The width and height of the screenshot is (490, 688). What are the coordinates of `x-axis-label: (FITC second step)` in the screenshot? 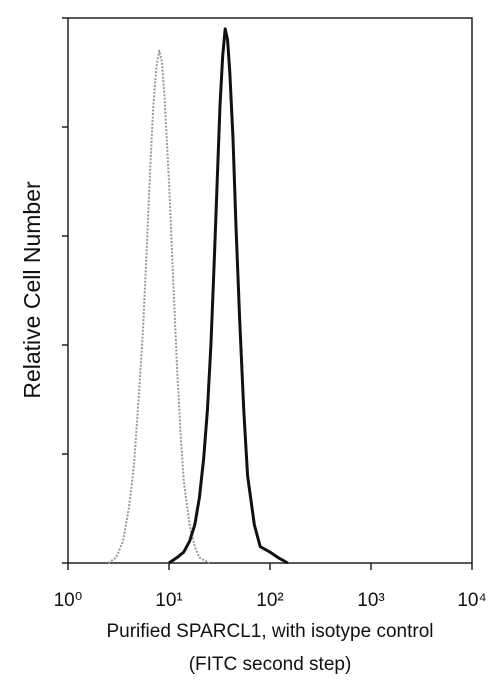 It's located at (270, 664).